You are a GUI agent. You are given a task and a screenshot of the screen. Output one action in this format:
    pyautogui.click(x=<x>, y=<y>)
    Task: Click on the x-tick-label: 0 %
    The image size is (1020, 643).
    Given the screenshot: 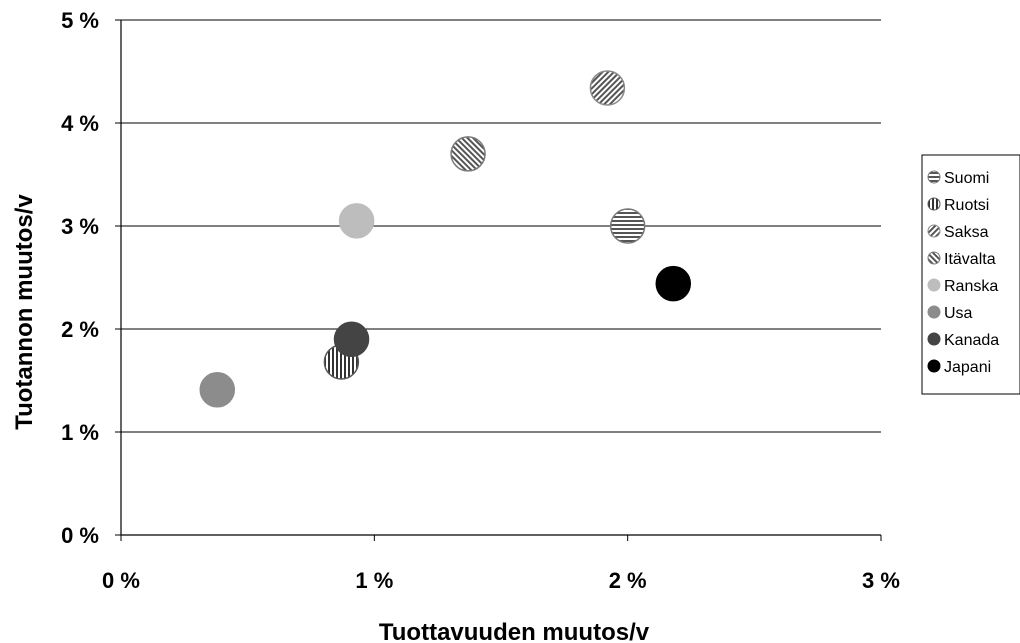 What is the action you would take?
    pyautogui.click(x=121, y=580)
    